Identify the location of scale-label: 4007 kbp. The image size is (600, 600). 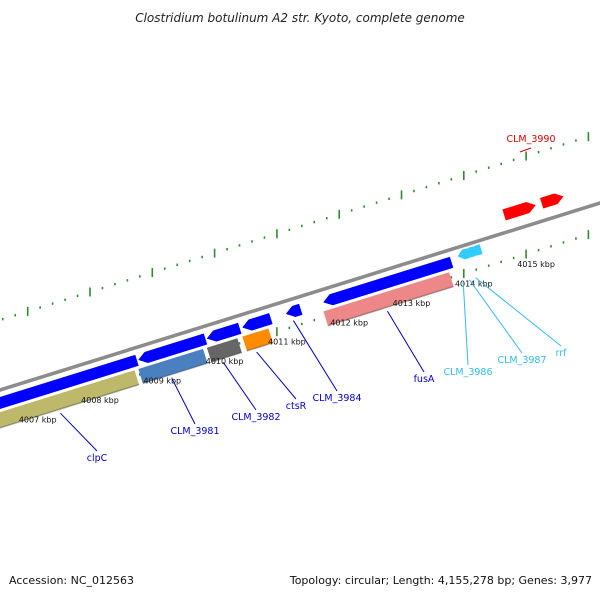
(38, 419).